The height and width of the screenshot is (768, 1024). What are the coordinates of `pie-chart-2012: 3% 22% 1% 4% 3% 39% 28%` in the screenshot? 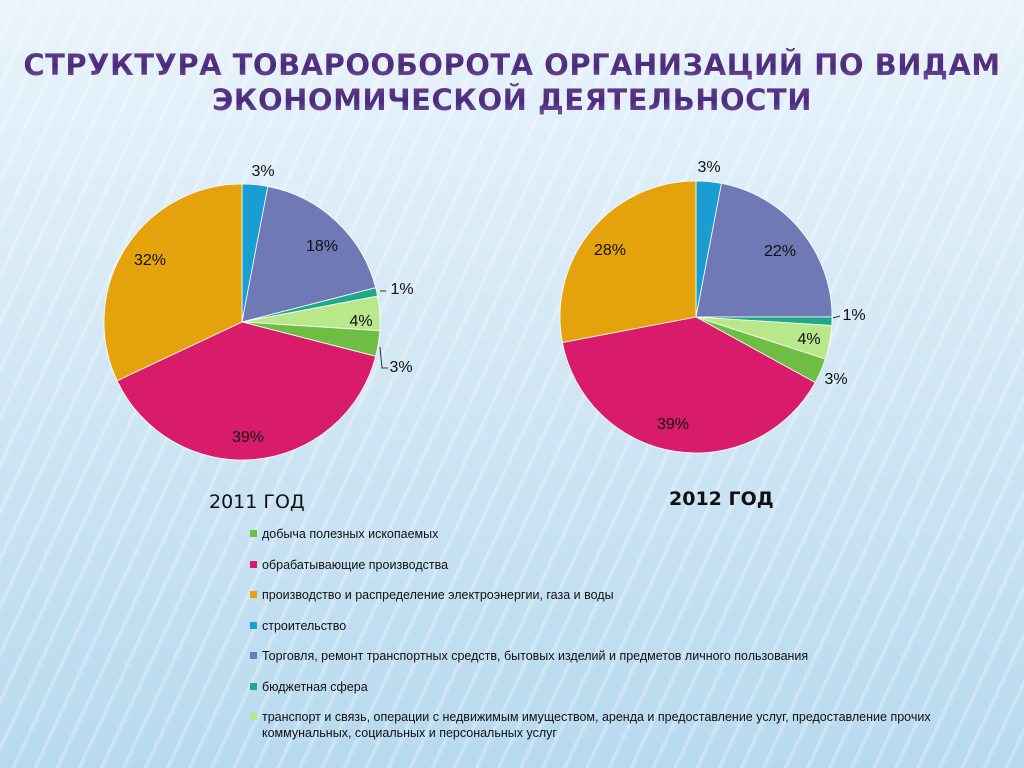 It's located at (712, 306).